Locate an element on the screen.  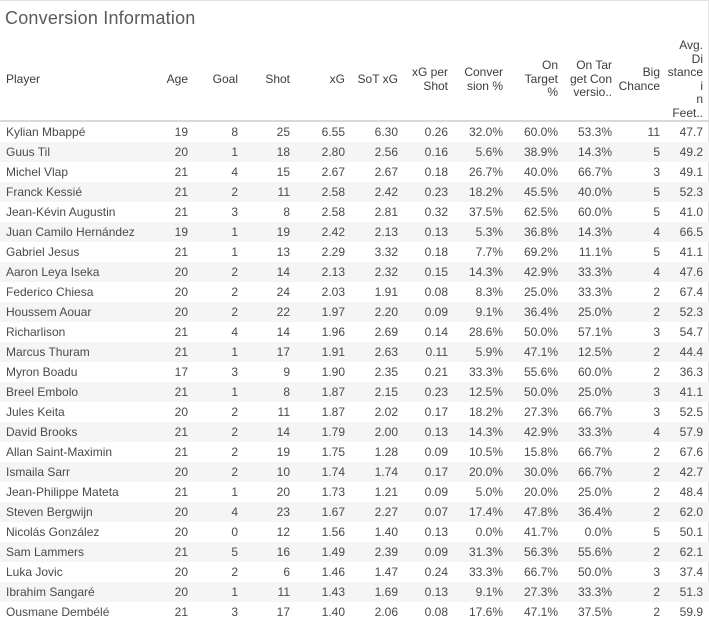
on_target_pct-cell: 45.5% is located at coordinates (540, 192).